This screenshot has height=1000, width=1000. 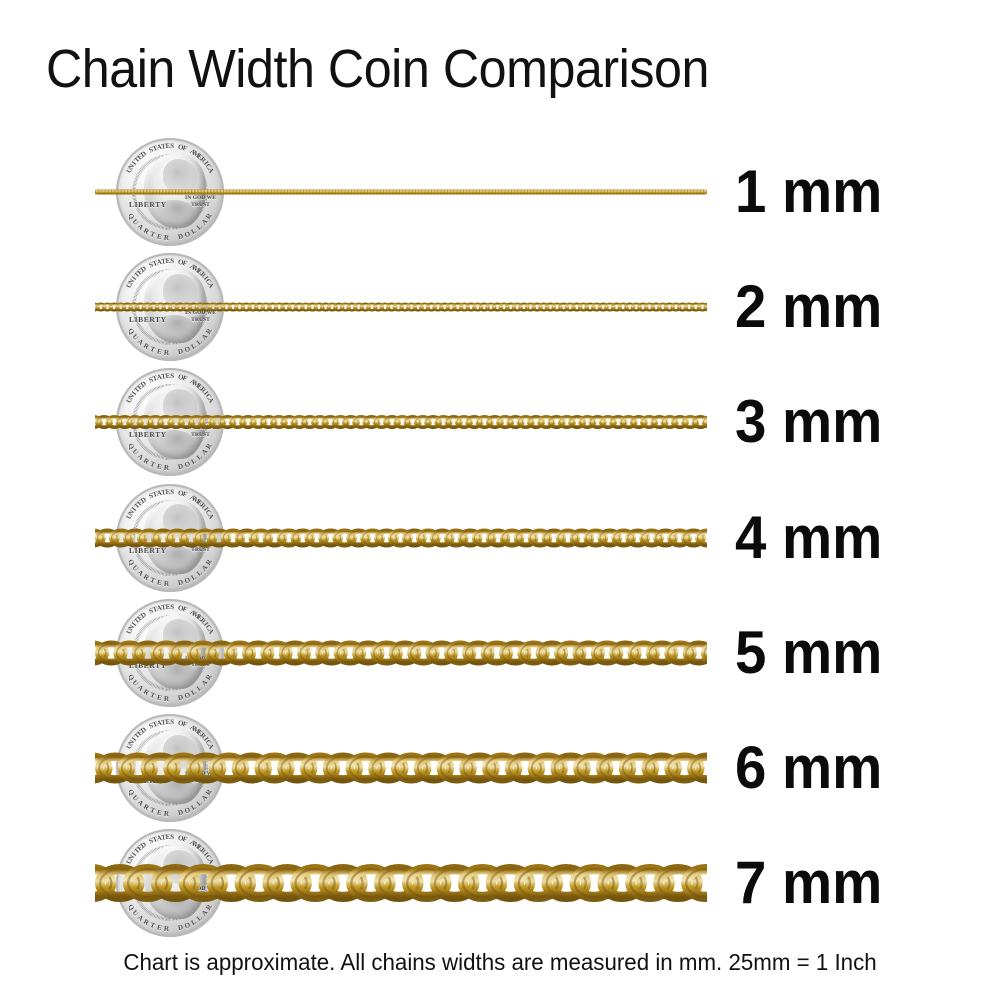 What do you see at coordinates (809, 883) in the screenshot?
I see `chain-size-label: 7 mm` at bounding box center [809, 883].